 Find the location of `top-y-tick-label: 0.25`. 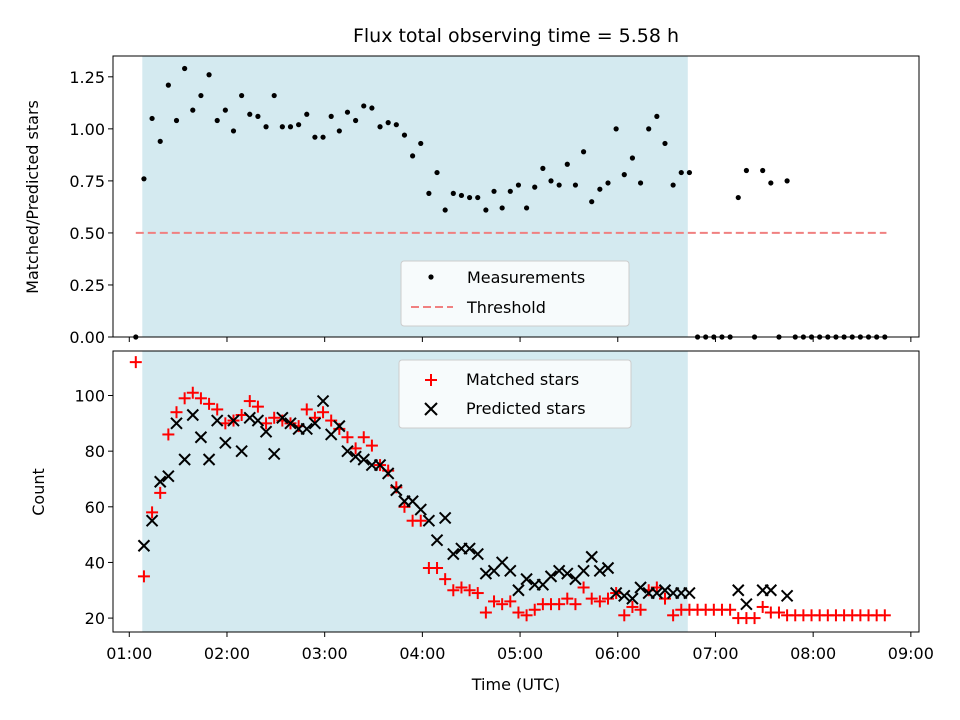

top-y-tick-label: 0.25 is located at coordinates (87, 285).